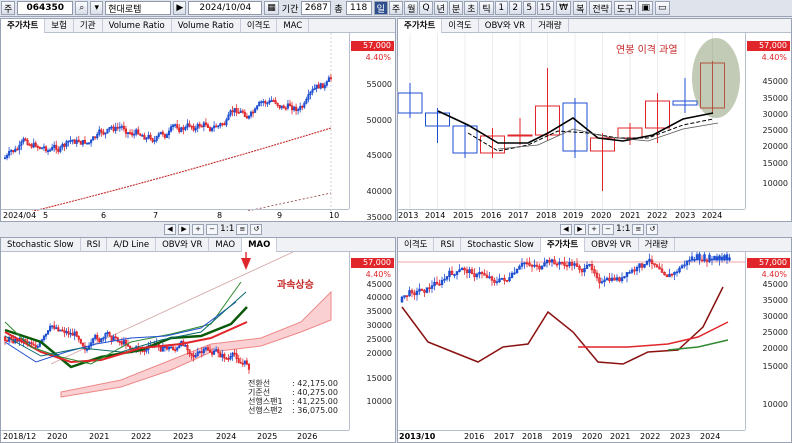 This screenshot has width=792, height=443. I want to click on y-tick-label: 15000, so click(775, 366).